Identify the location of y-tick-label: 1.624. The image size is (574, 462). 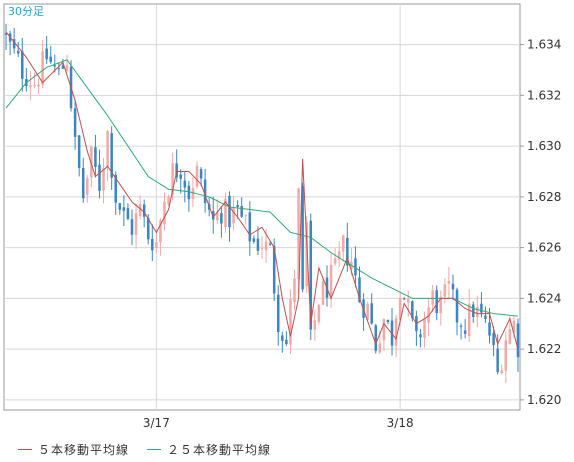
(544, 298).